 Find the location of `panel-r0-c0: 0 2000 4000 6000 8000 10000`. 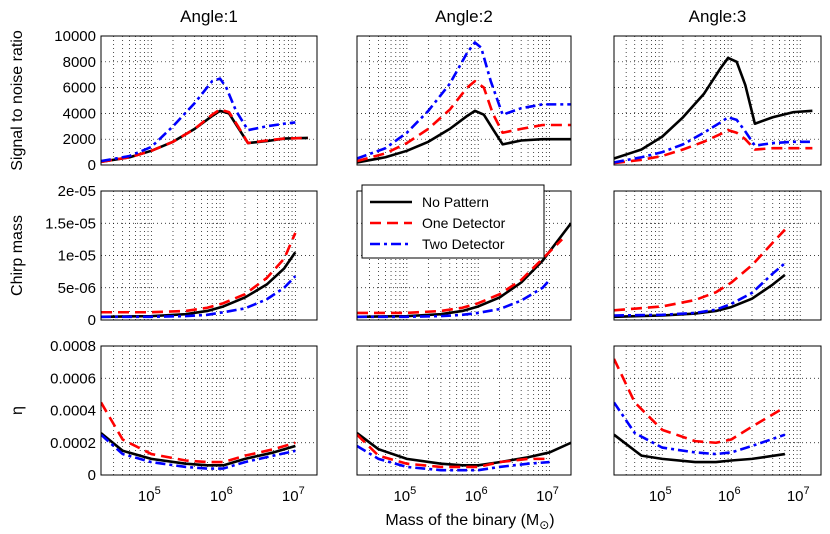

panel-r0-c0: 0 2000 4000 6000 8000 10000 is located at coordinates (186, 101).